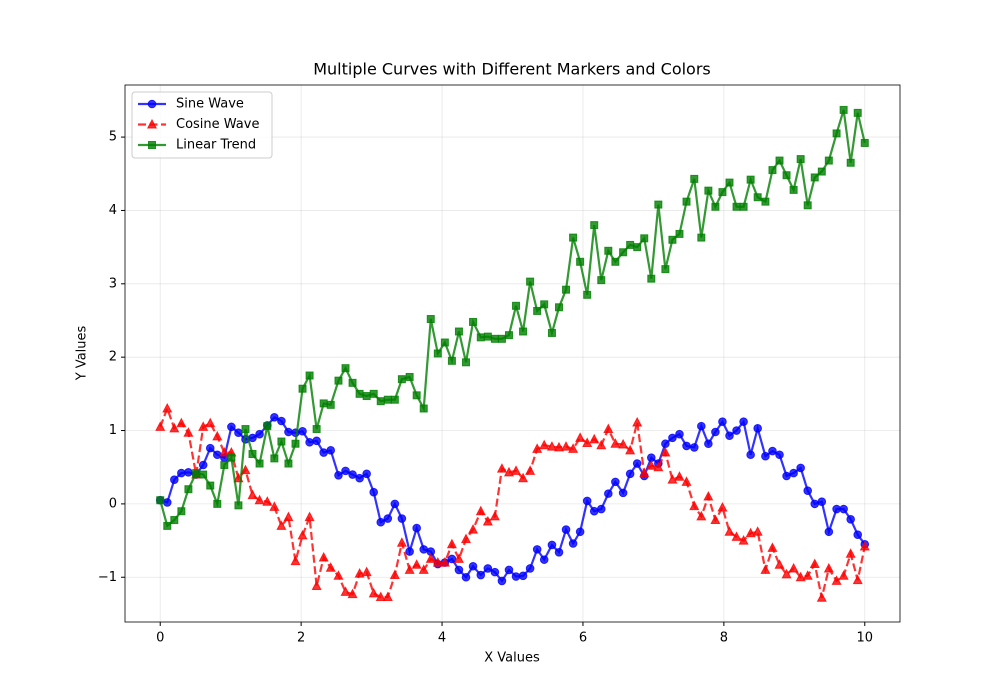 Image resolution: width=1000 pixels, height=700 pixels. I want to click on y-tick-label: 5, so click(113, 137).